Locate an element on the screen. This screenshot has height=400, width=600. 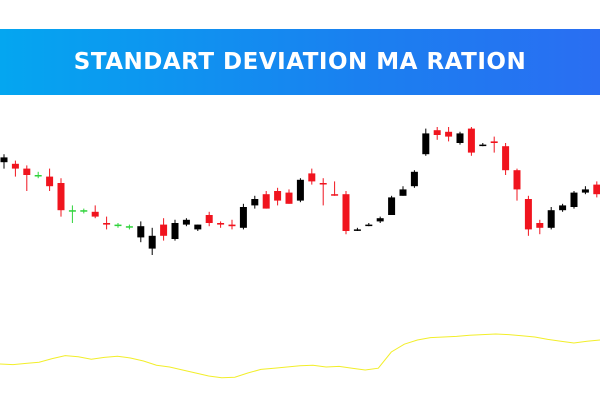
indicator-panel is located at coordinates (300, 356).